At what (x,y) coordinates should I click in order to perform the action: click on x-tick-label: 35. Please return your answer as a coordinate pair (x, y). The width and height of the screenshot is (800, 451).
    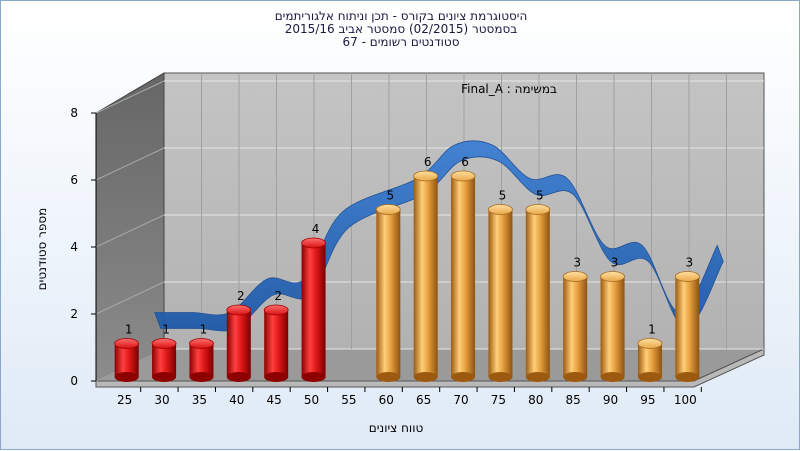
    Looking at the image, I should click on (199, 400).